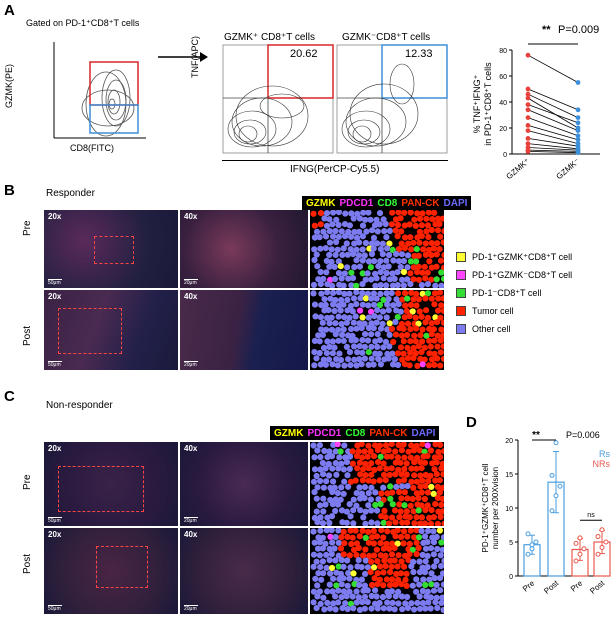 The height and width of the screenshot is (618, 616). What do you see at coordinates (377, 330) in the screenshot?
I see `segmentation-b-post` at bounding box center [377, 330].